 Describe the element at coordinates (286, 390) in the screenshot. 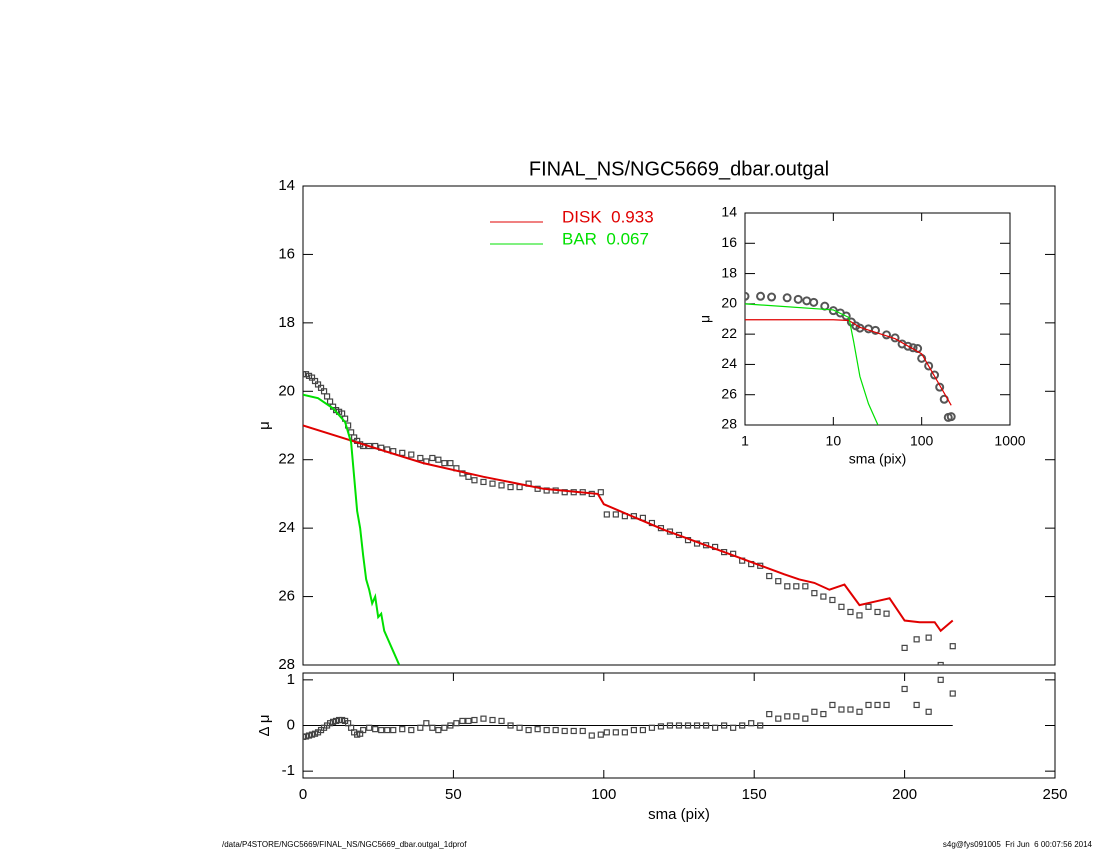

I see `y-tick-label: 20` at that location.